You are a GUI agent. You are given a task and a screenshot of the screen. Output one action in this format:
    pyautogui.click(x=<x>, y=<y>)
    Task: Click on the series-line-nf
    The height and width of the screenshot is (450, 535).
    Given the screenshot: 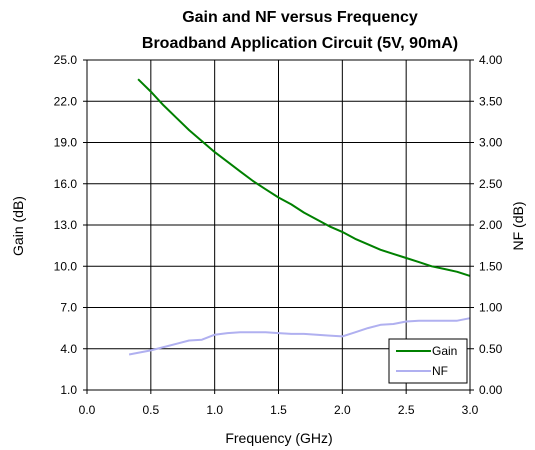 What is the action you would take?
    pyautogui.click(x=299, y=336)
    